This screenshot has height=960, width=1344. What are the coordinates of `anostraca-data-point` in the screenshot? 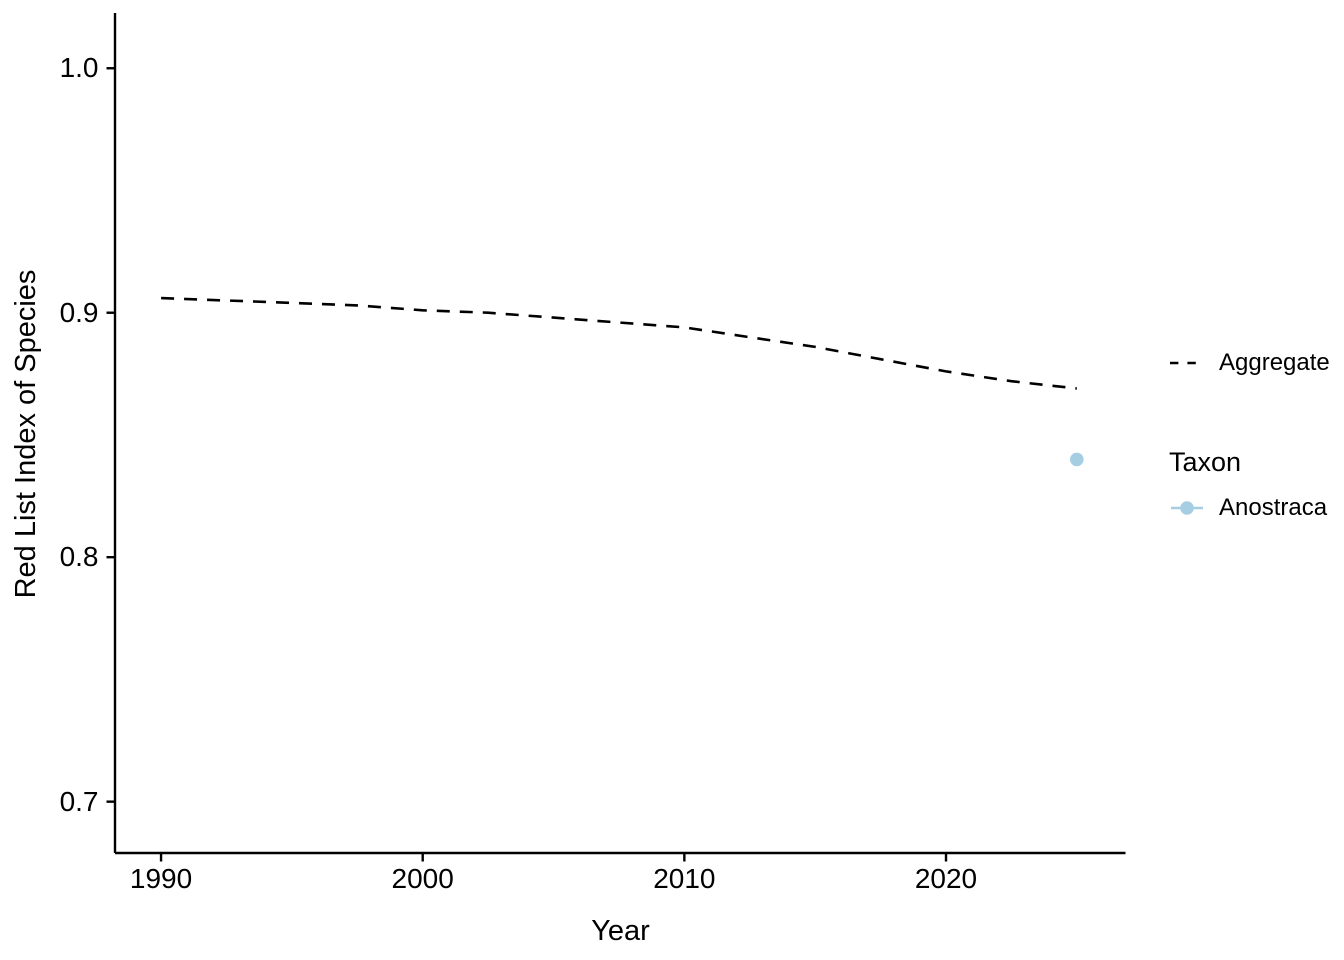 It's located at (1077, 459).